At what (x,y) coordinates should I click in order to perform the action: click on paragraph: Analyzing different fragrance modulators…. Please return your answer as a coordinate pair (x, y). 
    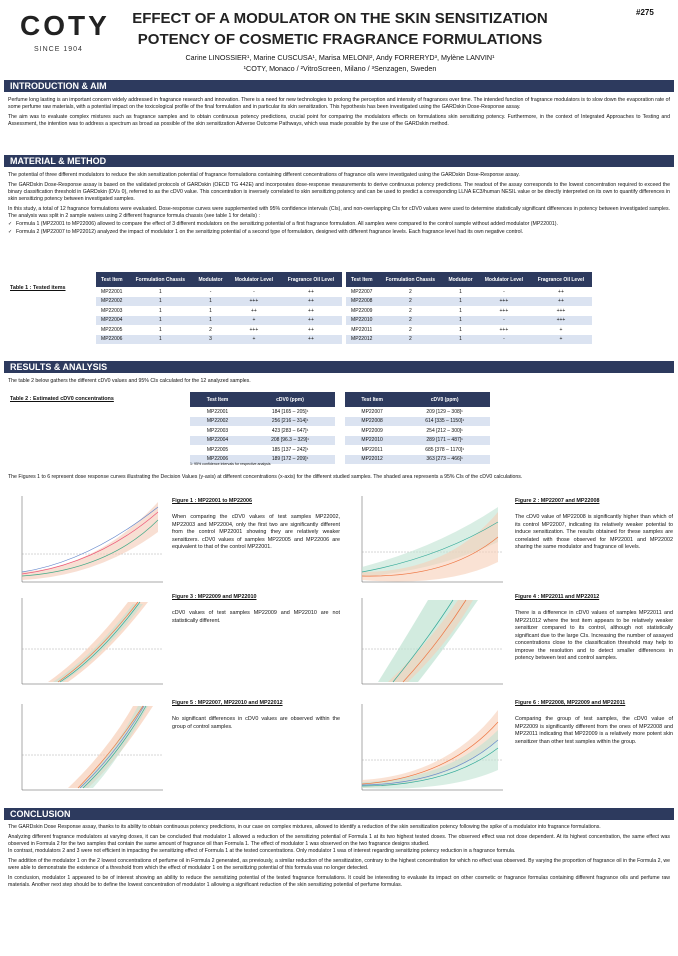
    Looking at the image, I should click on (339, 841).